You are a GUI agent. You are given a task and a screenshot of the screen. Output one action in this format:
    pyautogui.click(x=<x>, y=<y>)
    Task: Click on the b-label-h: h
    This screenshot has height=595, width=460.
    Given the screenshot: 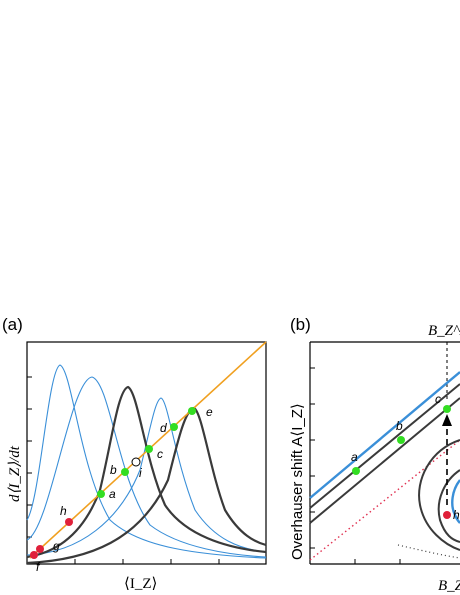 What is the action you would take?
    pyautogui.click(x=456, y=515)
    